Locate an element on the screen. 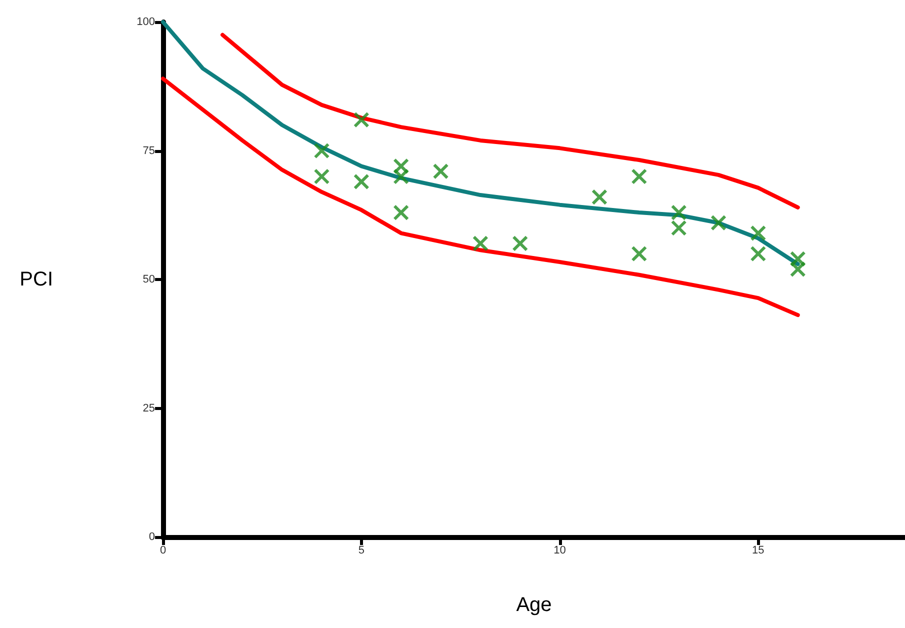  y-tick-label: 25 is located at coordinates (148, 408).